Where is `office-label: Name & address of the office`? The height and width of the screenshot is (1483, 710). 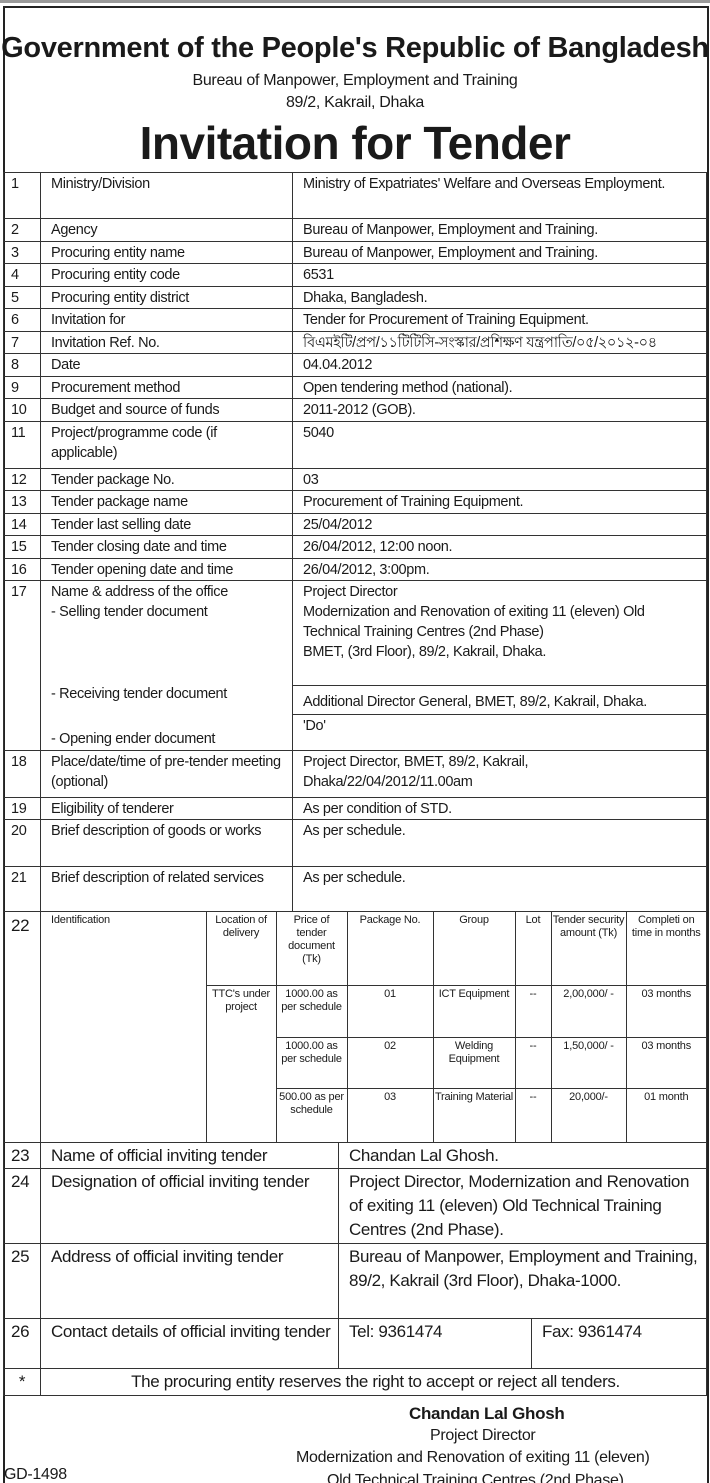
office-label: Name & address of the office is located at coordinates (139, 592).